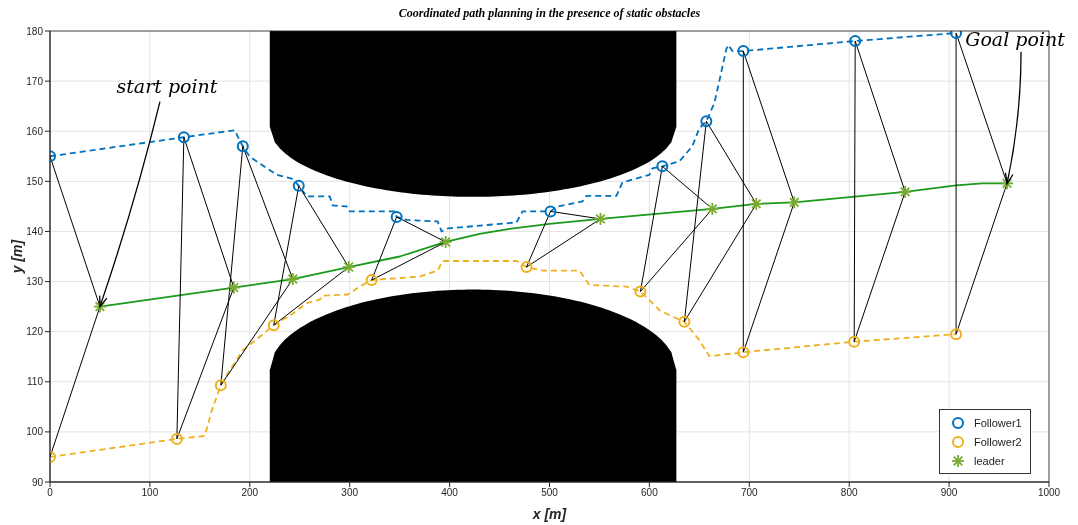  Describe the element at coordinates (50, 493) in the screenshot. I see `x-tick-label: 0` at that location.